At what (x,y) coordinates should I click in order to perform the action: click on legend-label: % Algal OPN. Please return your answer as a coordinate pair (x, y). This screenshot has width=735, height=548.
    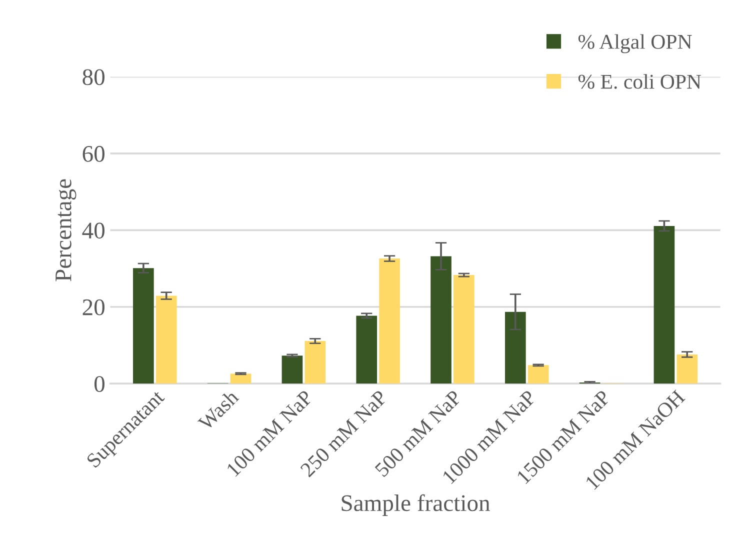
    Looking at the image, I should click on (635, 44).